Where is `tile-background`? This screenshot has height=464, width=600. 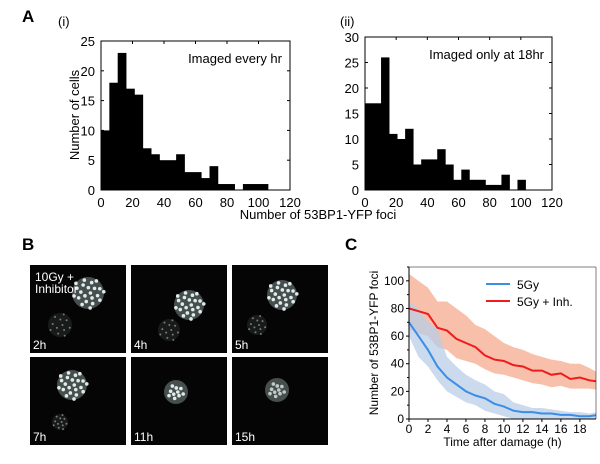
tile-background is located at coordinates (78, 309).